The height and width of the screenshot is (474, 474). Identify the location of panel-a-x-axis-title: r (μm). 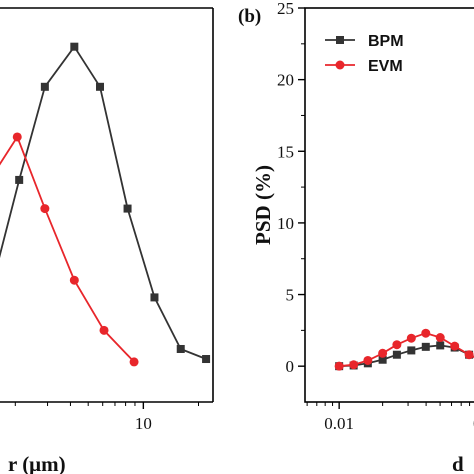
(37, 463).